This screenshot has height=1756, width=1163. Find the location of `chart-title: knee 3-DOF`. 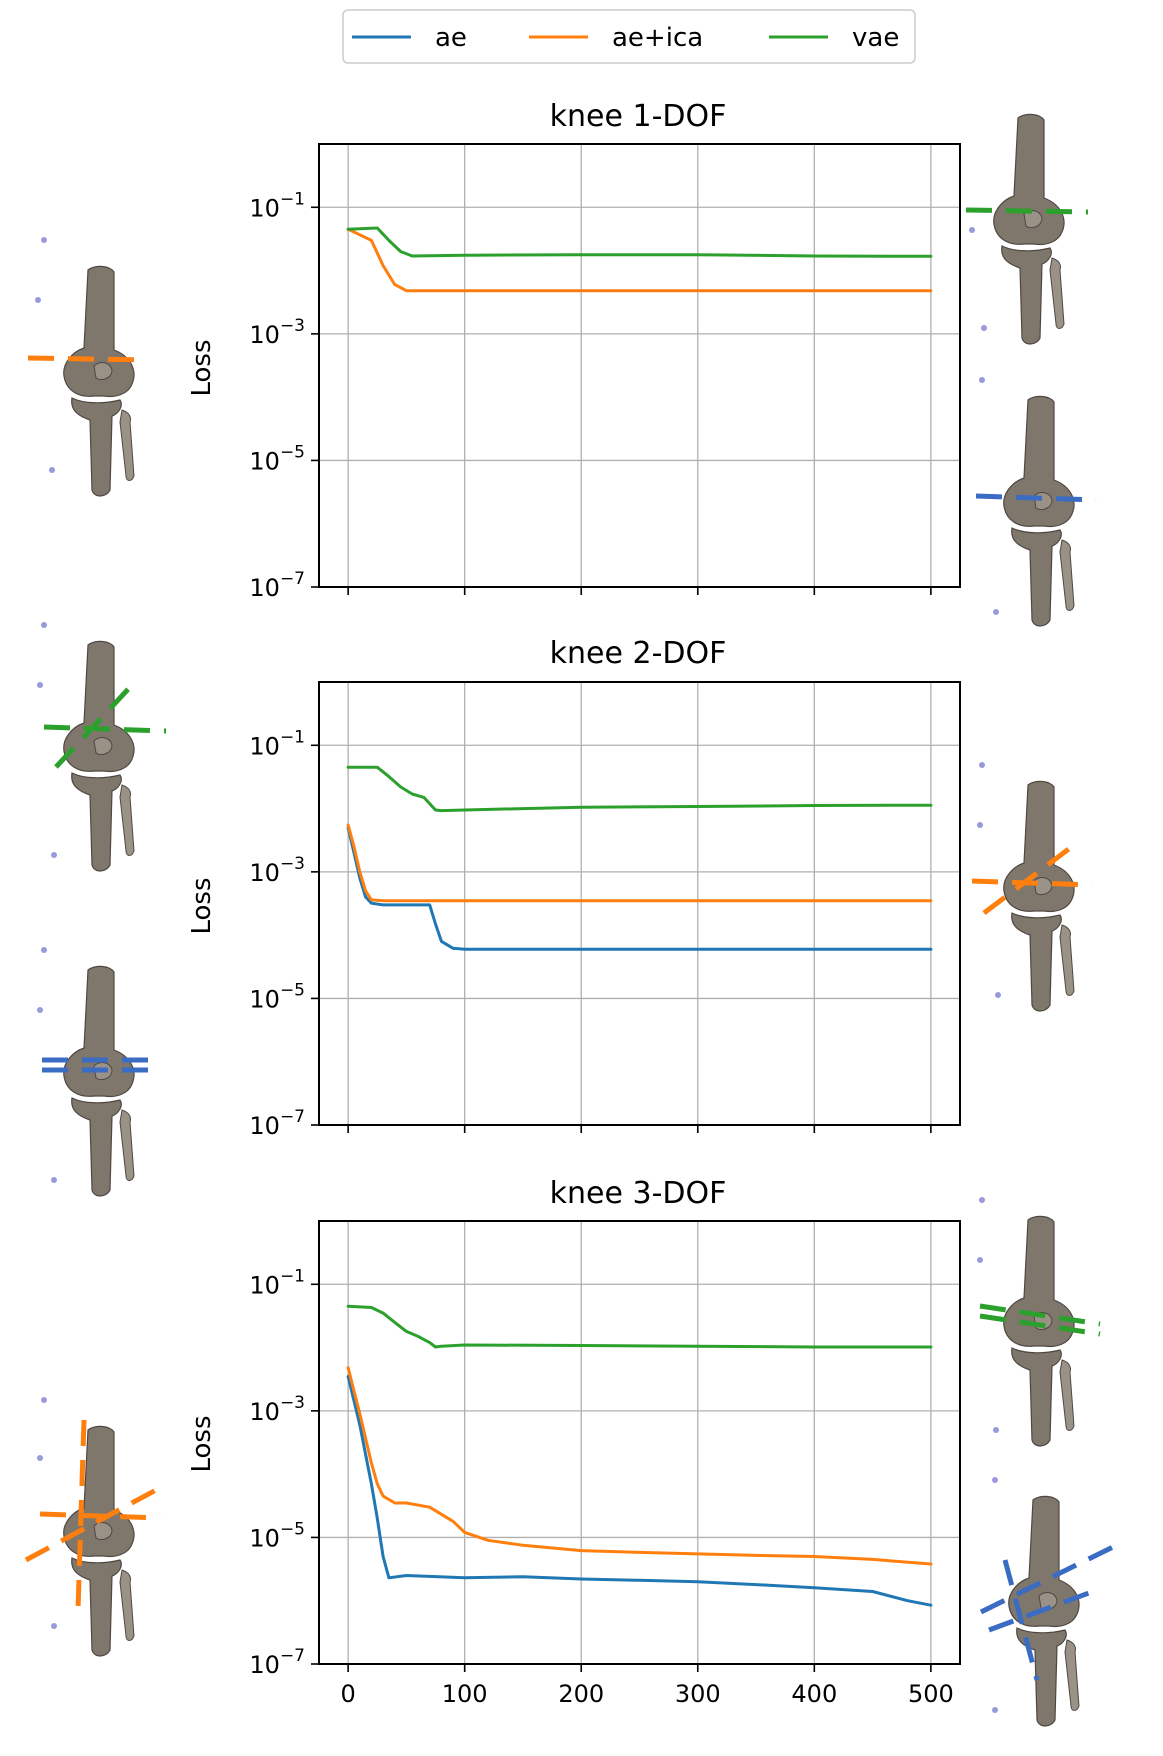

chart-title: knee 3-DOF is located at coordinates (638, 1193).